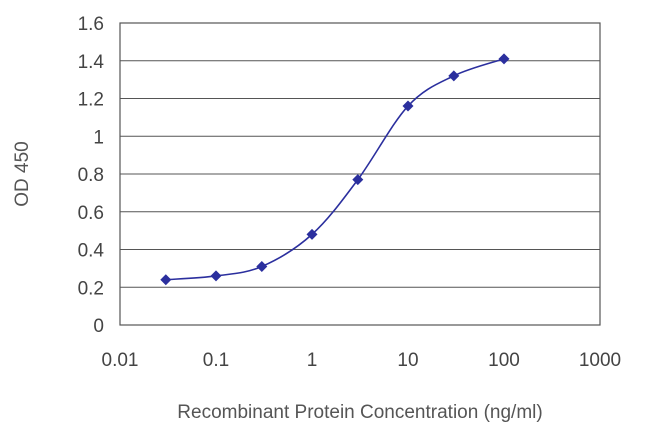 The width and height of the screenshot is (650, 434). I want to click on y-axis-title: OD 450, so click(22, 173).